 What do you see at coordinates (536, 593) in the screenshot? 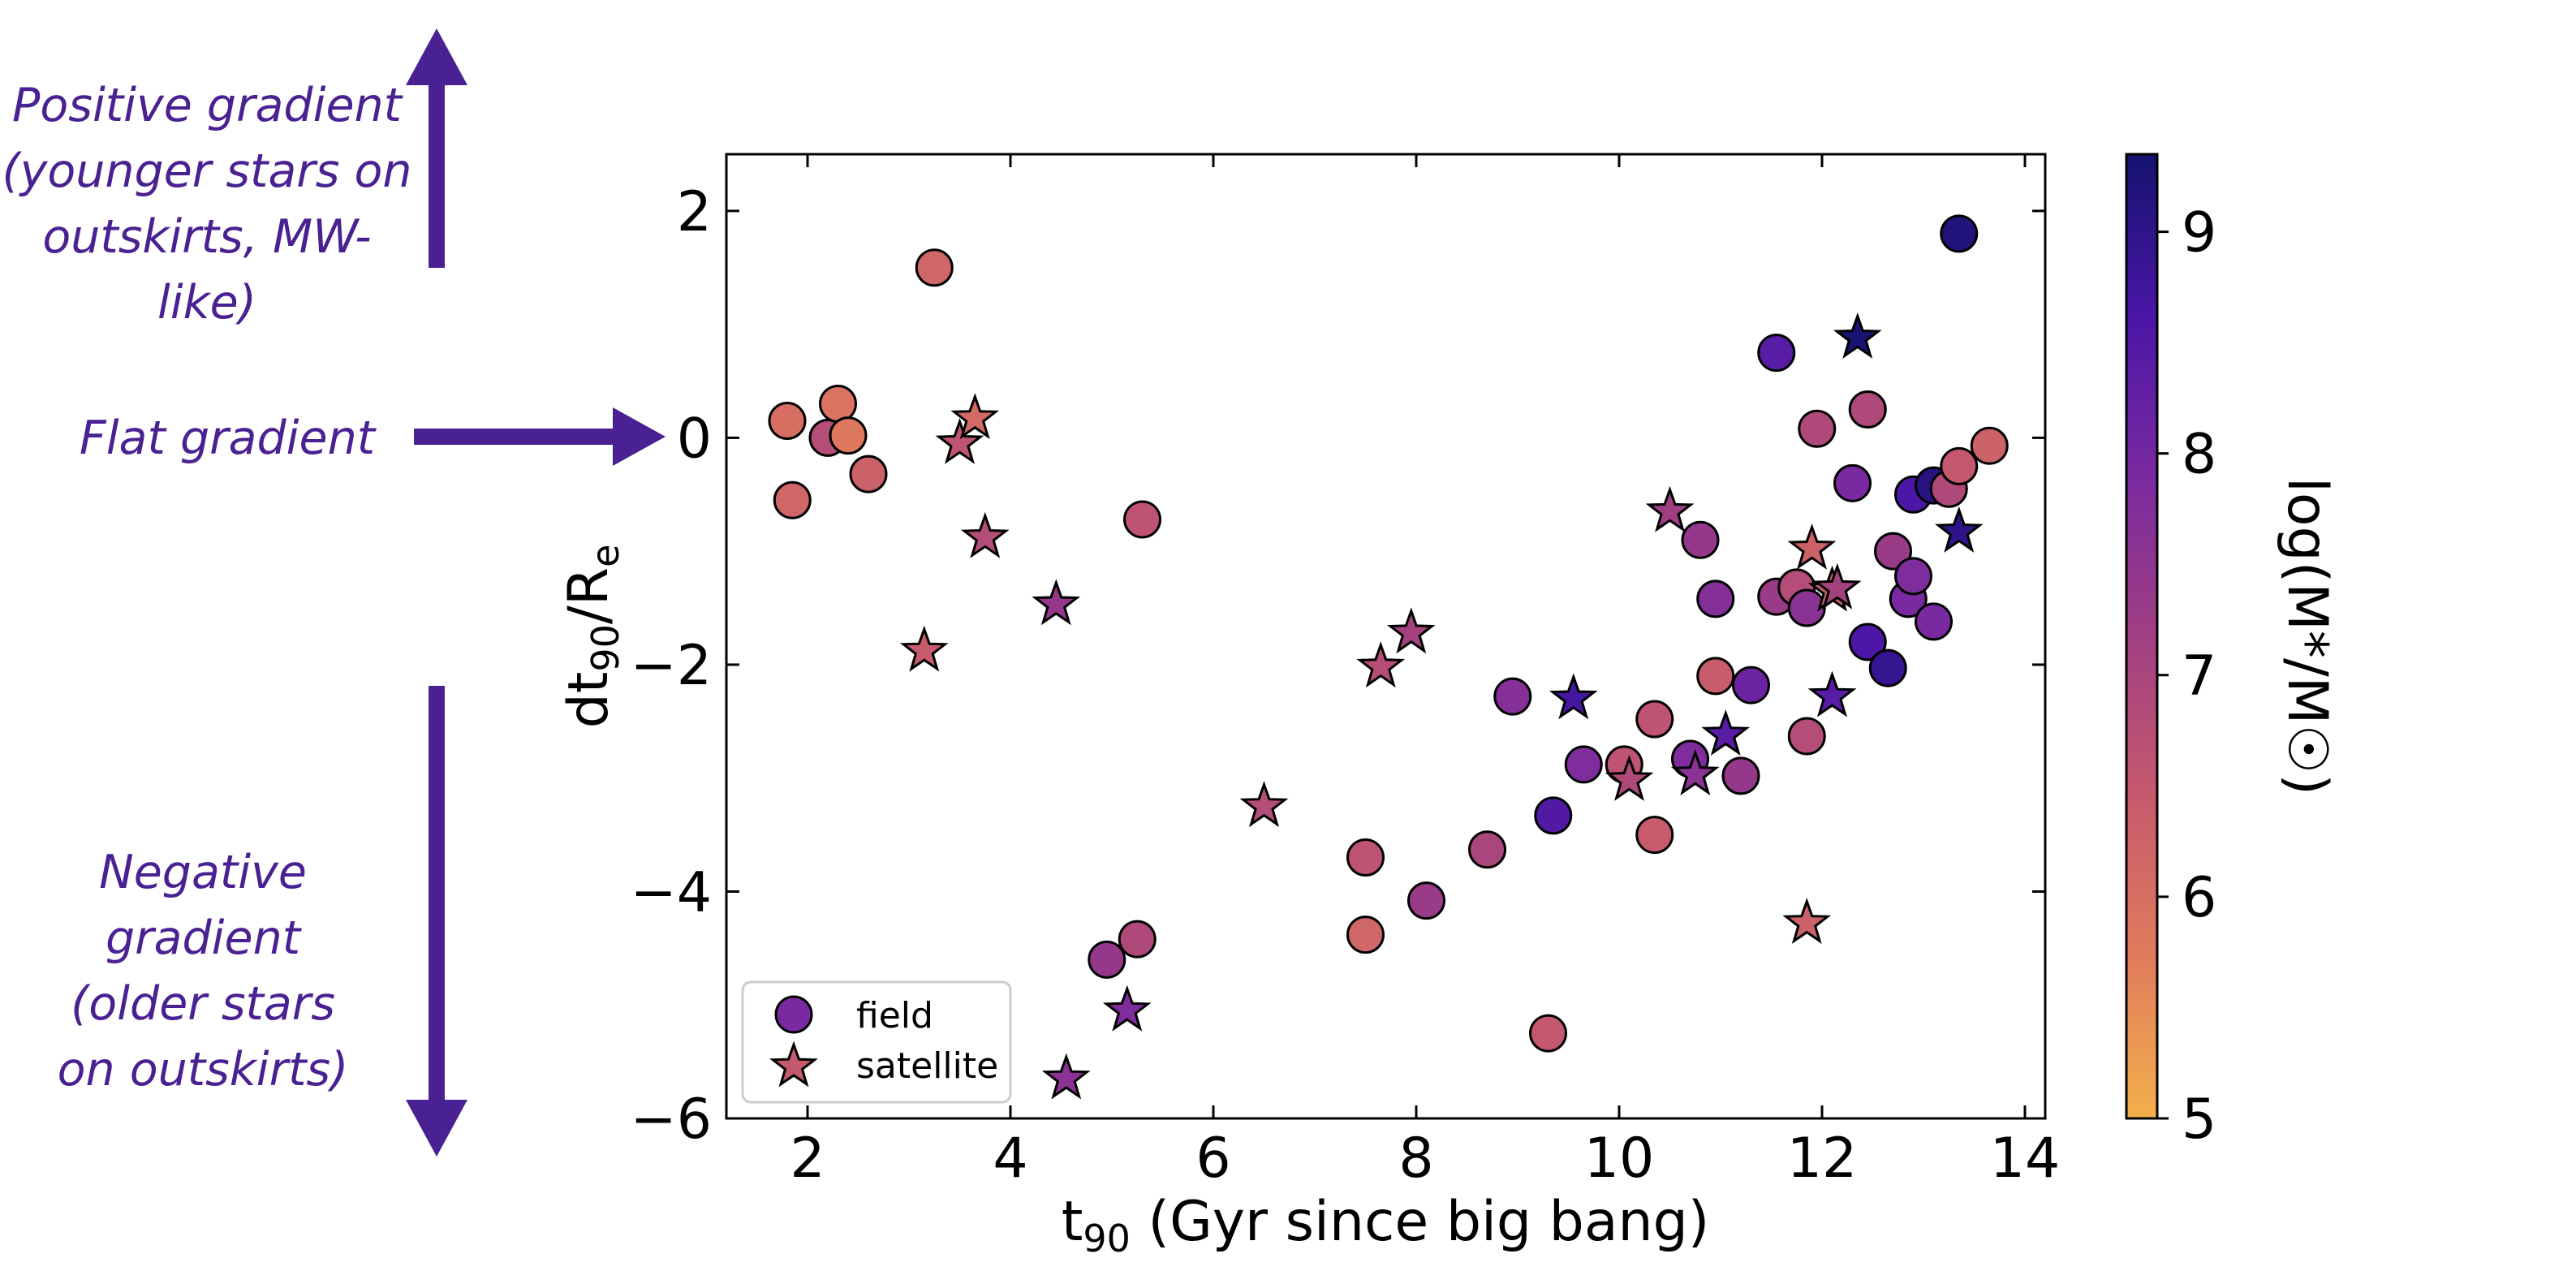
I see `annotation-arrows` at bounding box center [536, 593].